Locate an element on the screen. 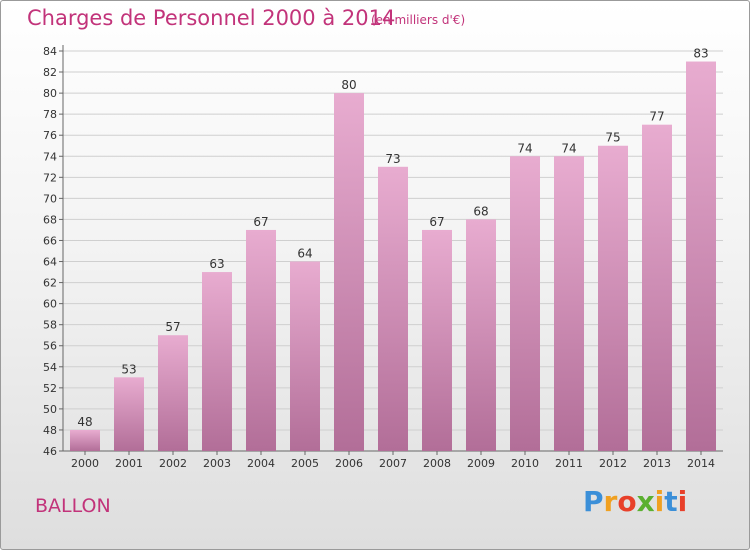  bar-2001 is located at coordinates (129, 414).